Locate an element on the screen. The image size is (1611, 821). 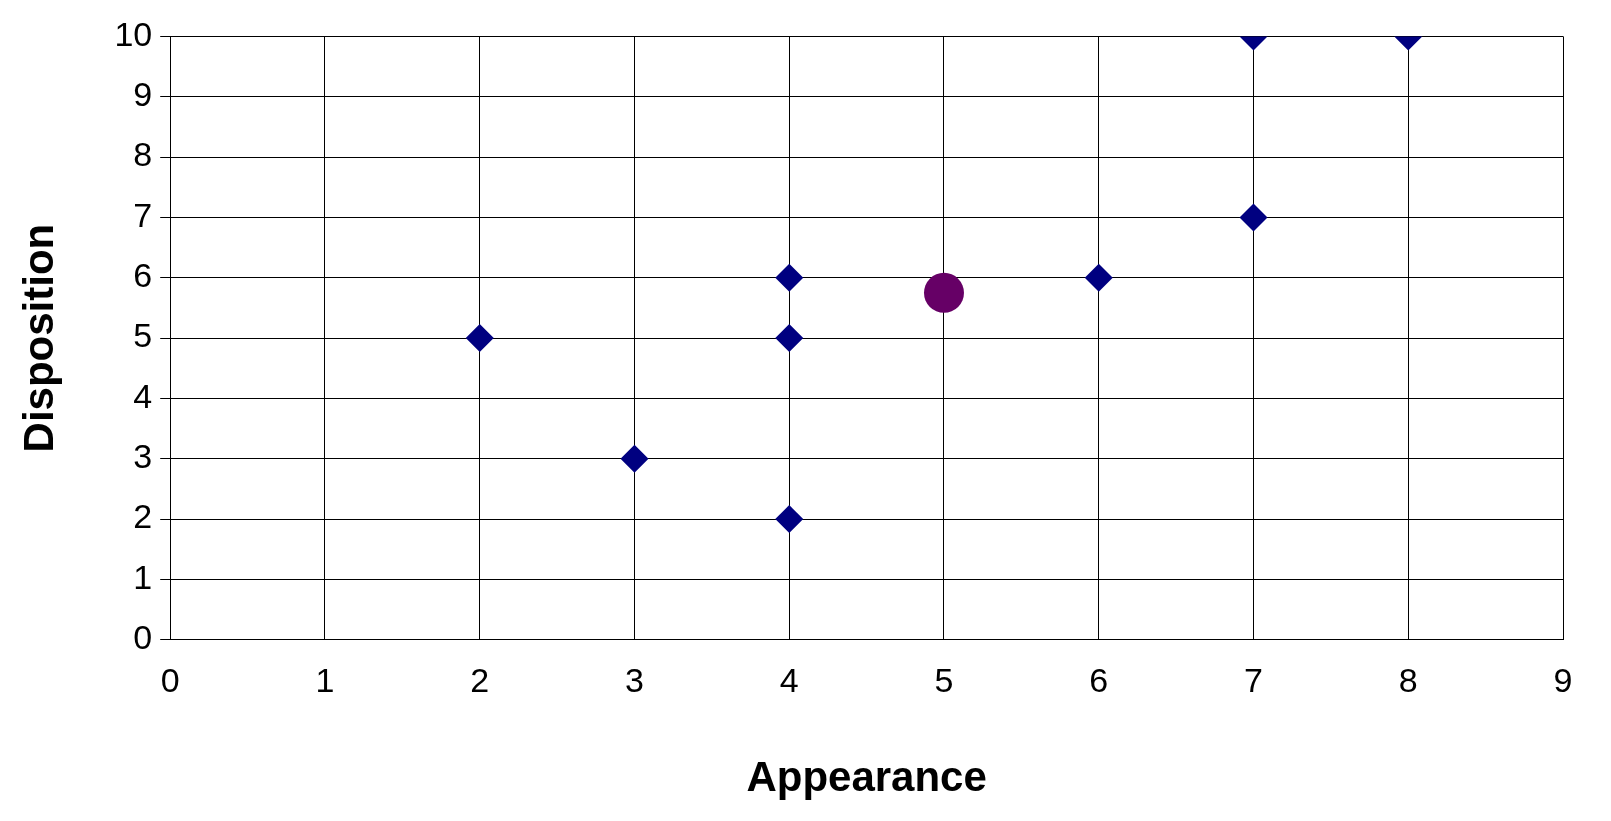
x-tick-label: 1 is located at coordinates (325, 679).